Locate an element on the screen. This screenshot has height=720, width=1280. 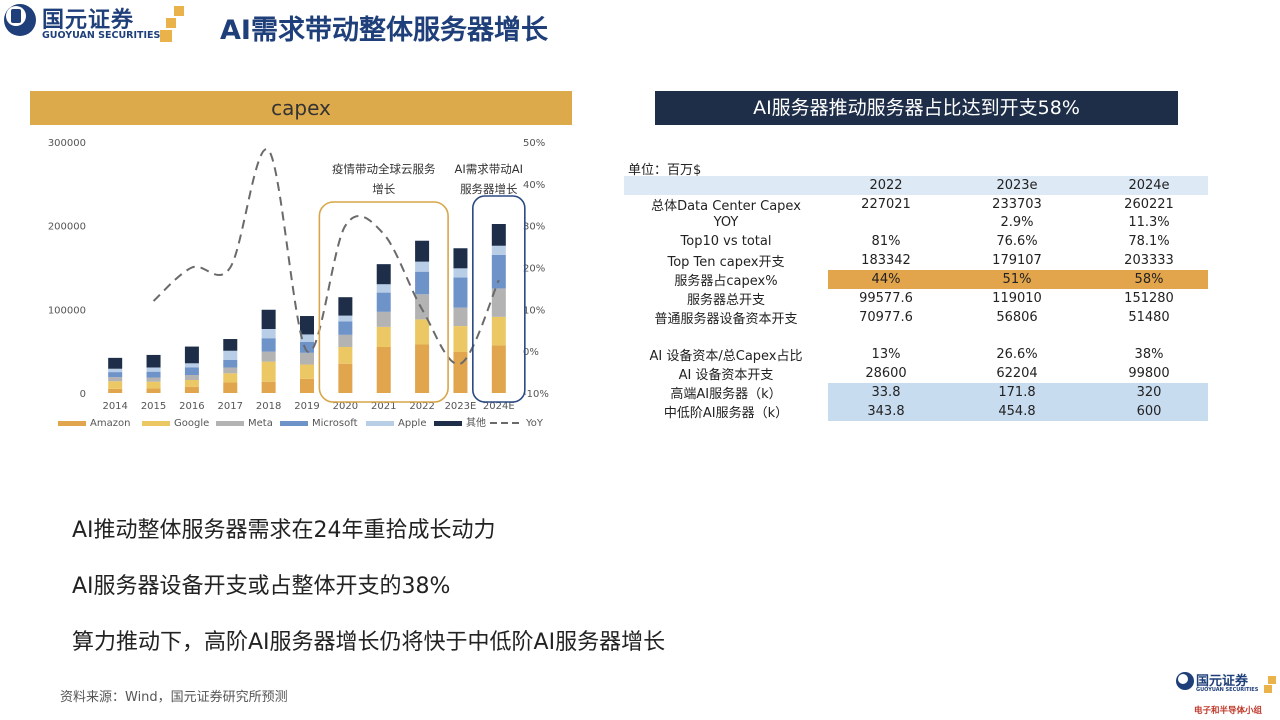
footer-logo-cn: 国元证券 is located at coordinates (1222, 681).